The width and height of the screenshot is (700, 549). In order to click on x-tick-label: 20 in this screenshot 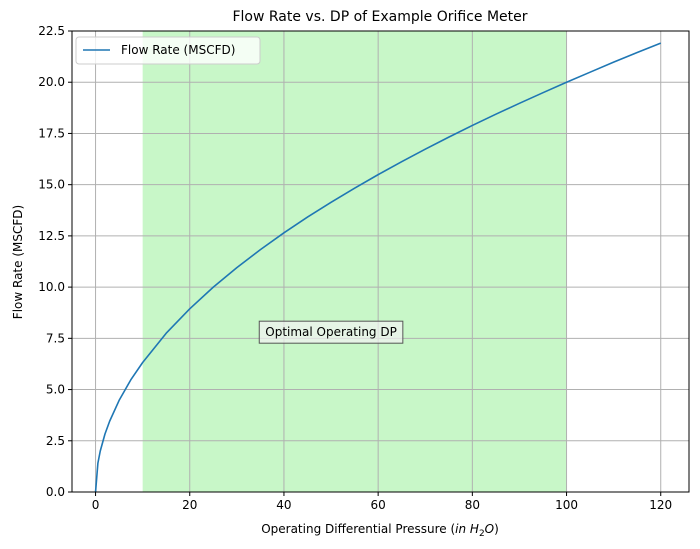, I will do `click(189, 505)`.